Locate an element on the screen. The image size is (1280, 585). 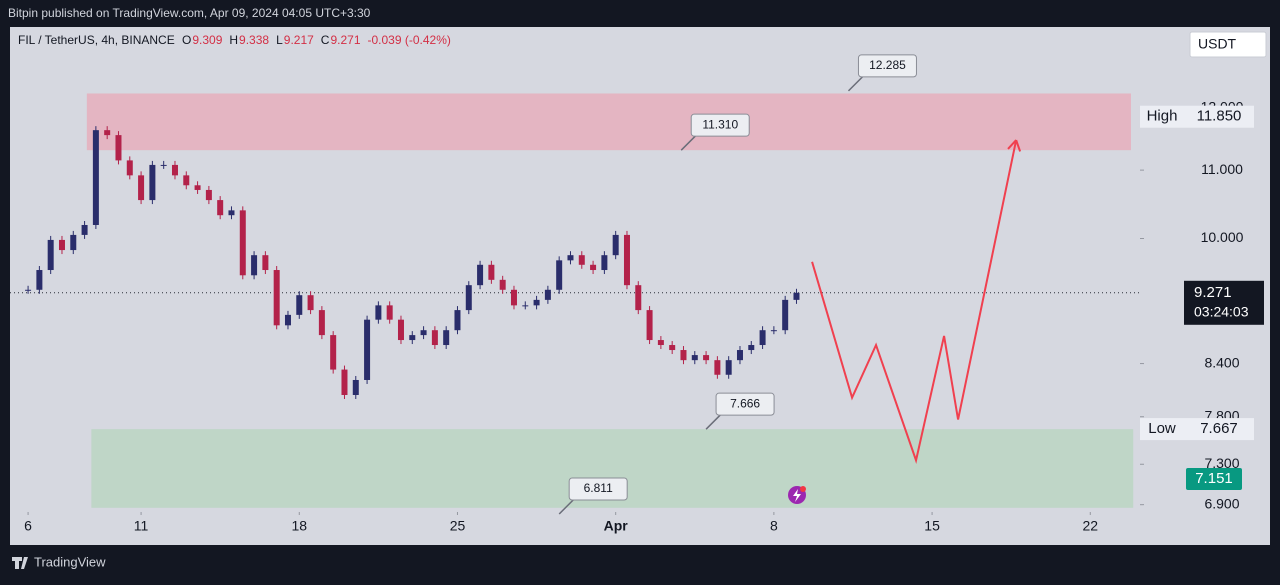
y-tick-label: 7.300 is located at coordinates (1221, 463).